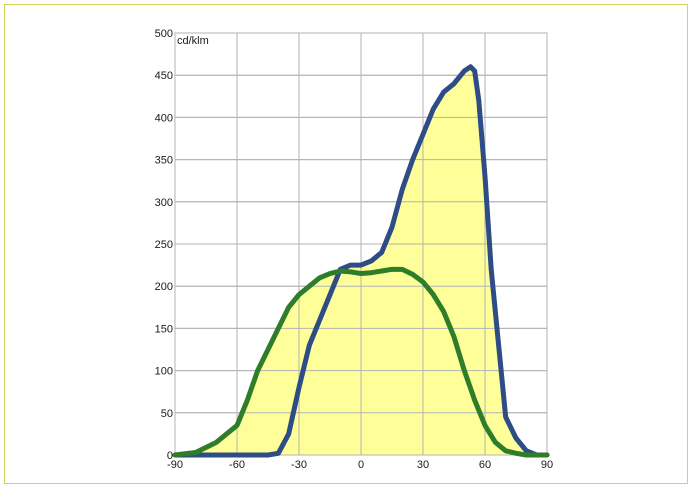  Describe the element at coordinates (164, 118) in the screenshot. I see `y-tick-label: 400` at that location.